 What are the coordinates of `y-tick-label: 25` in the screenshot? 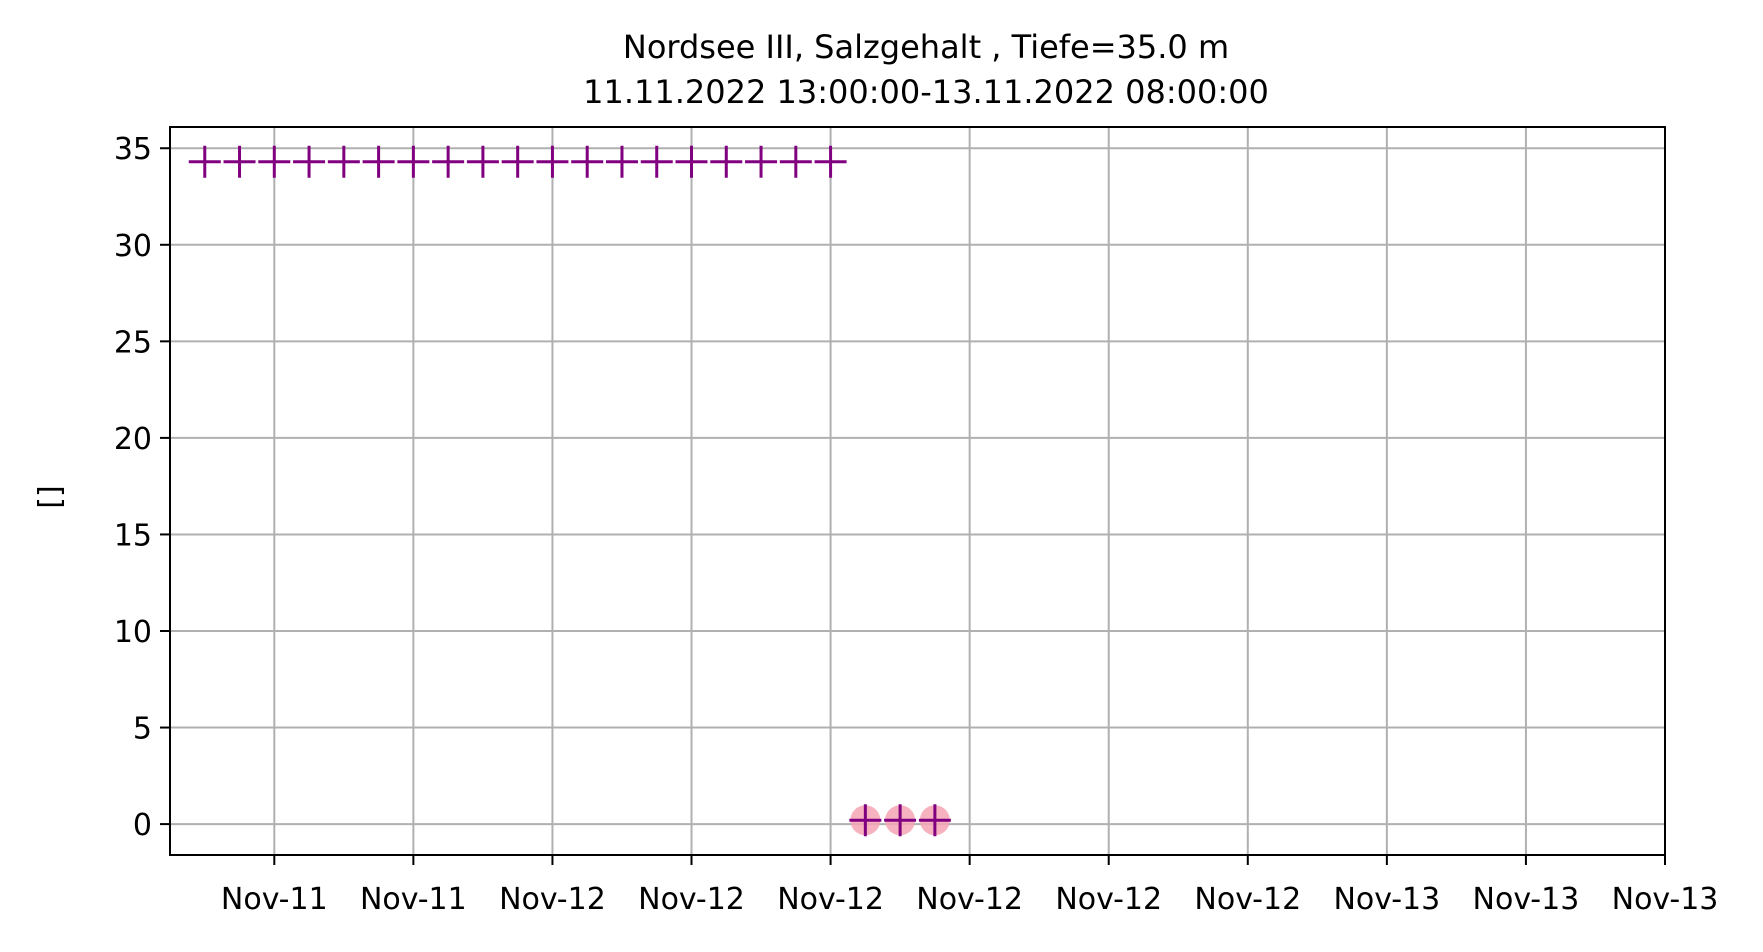 It's located at (133, 342).